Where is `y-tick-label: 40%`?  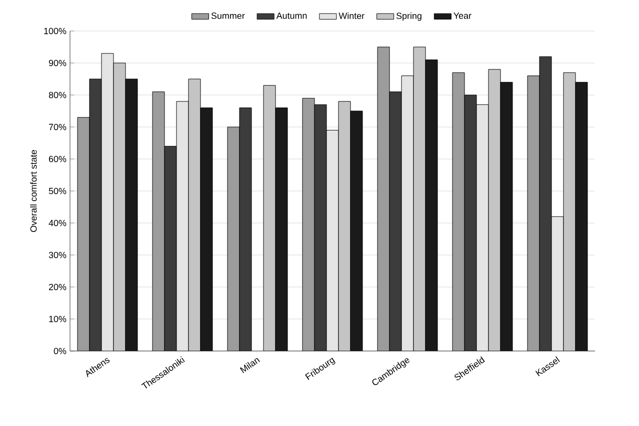
y-tick-label: 40% is located at coordinates (57, 223).